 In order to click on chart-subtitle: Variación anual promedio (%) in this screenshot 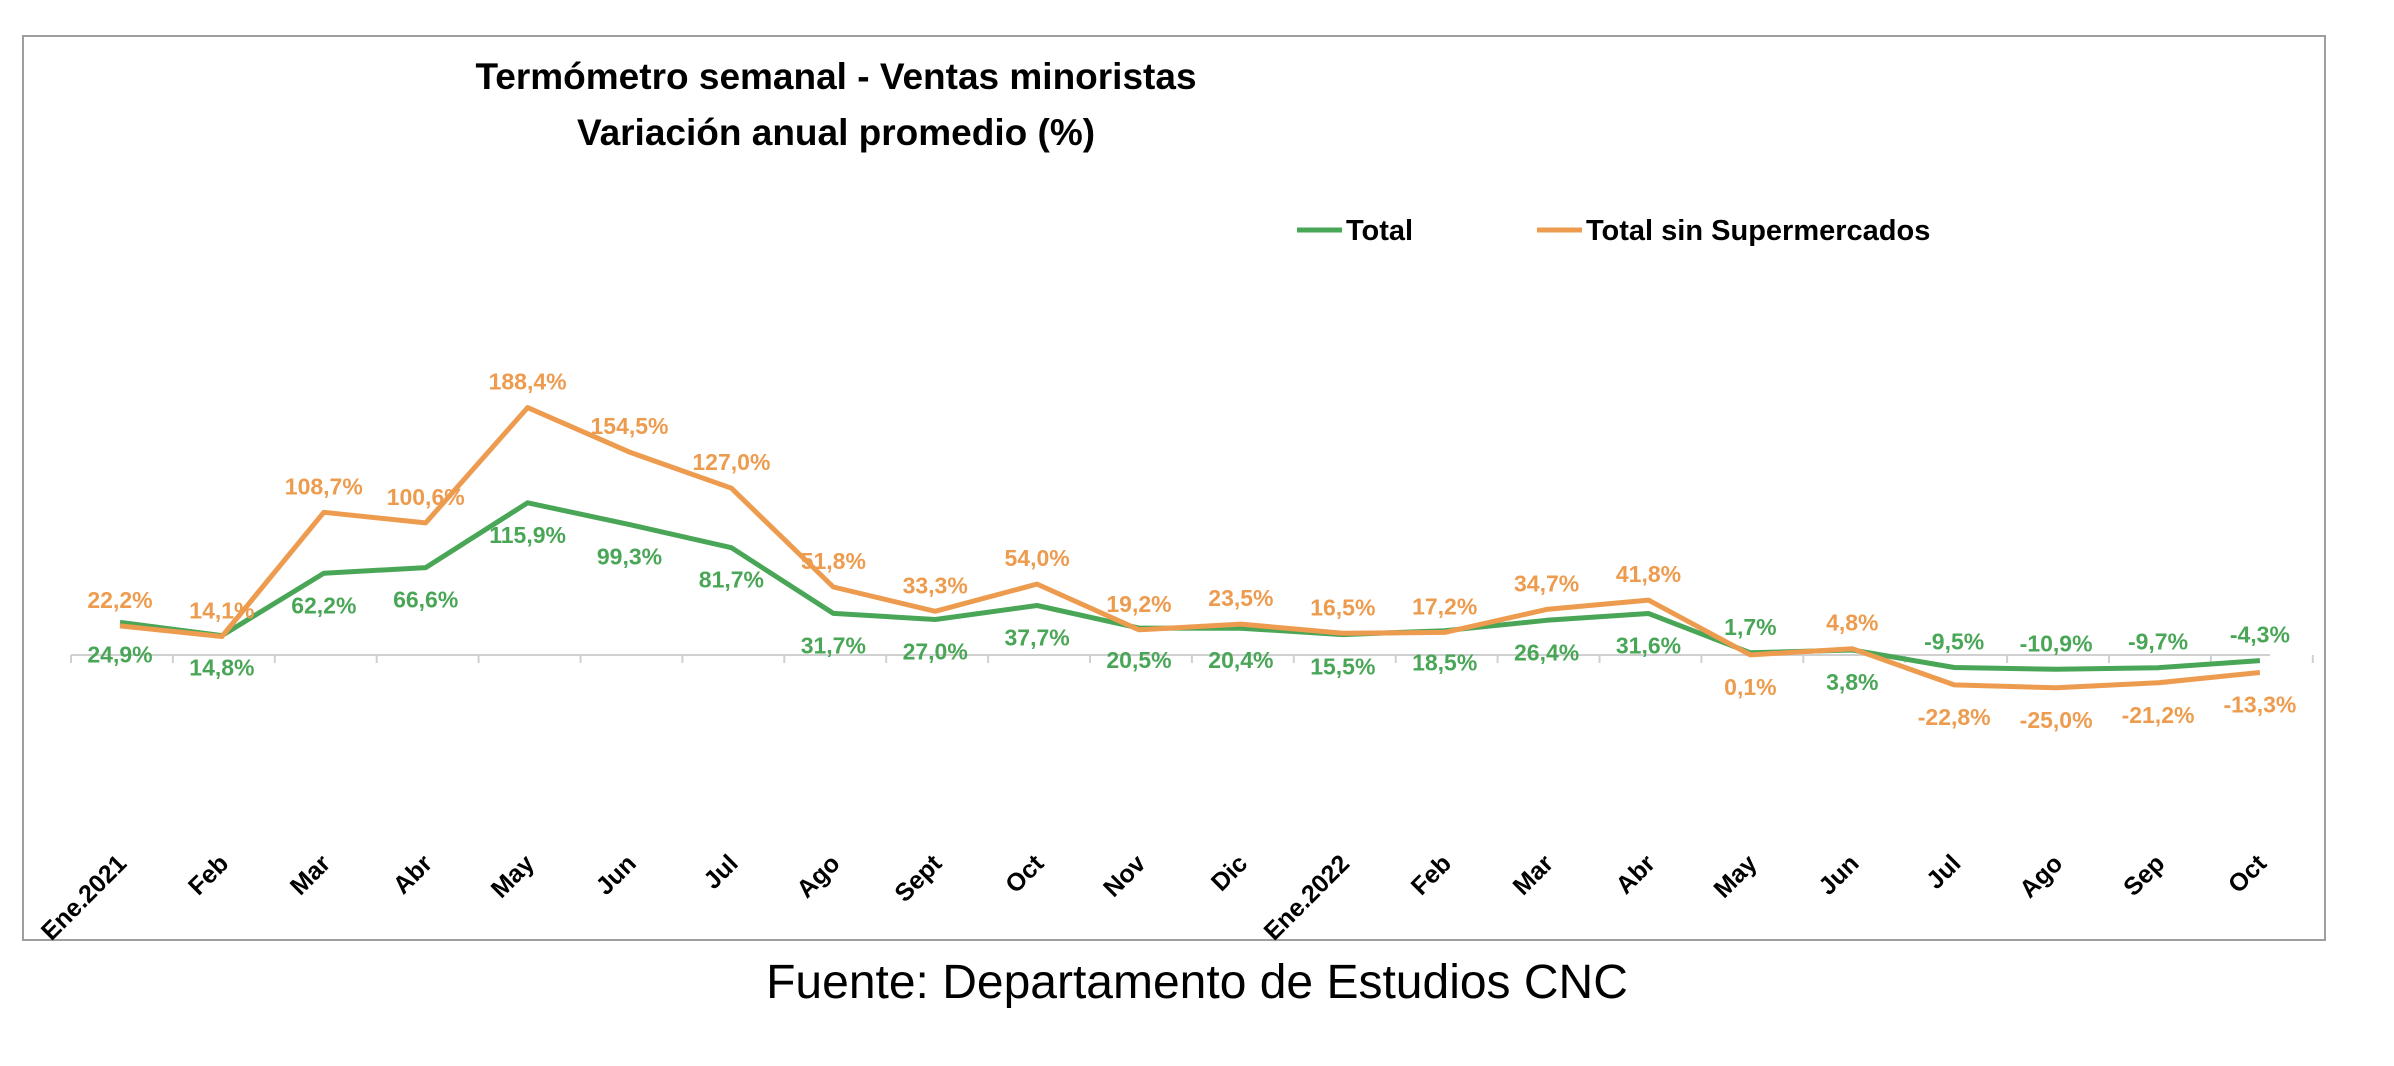, I will do `click(836, 132)`.